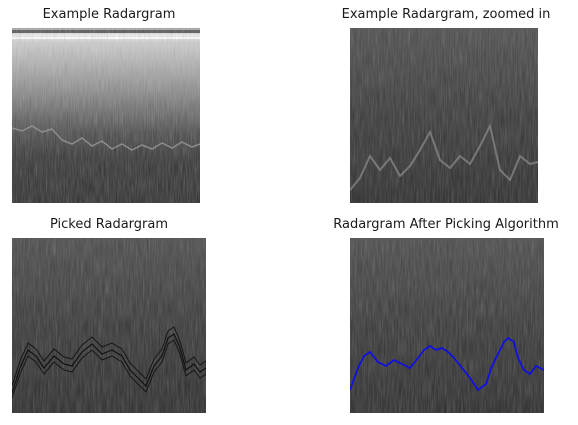 This screenshot has height=425, width=578. I want to click on panel-title-example-radargram: Example Radargram, so click(109, 14).